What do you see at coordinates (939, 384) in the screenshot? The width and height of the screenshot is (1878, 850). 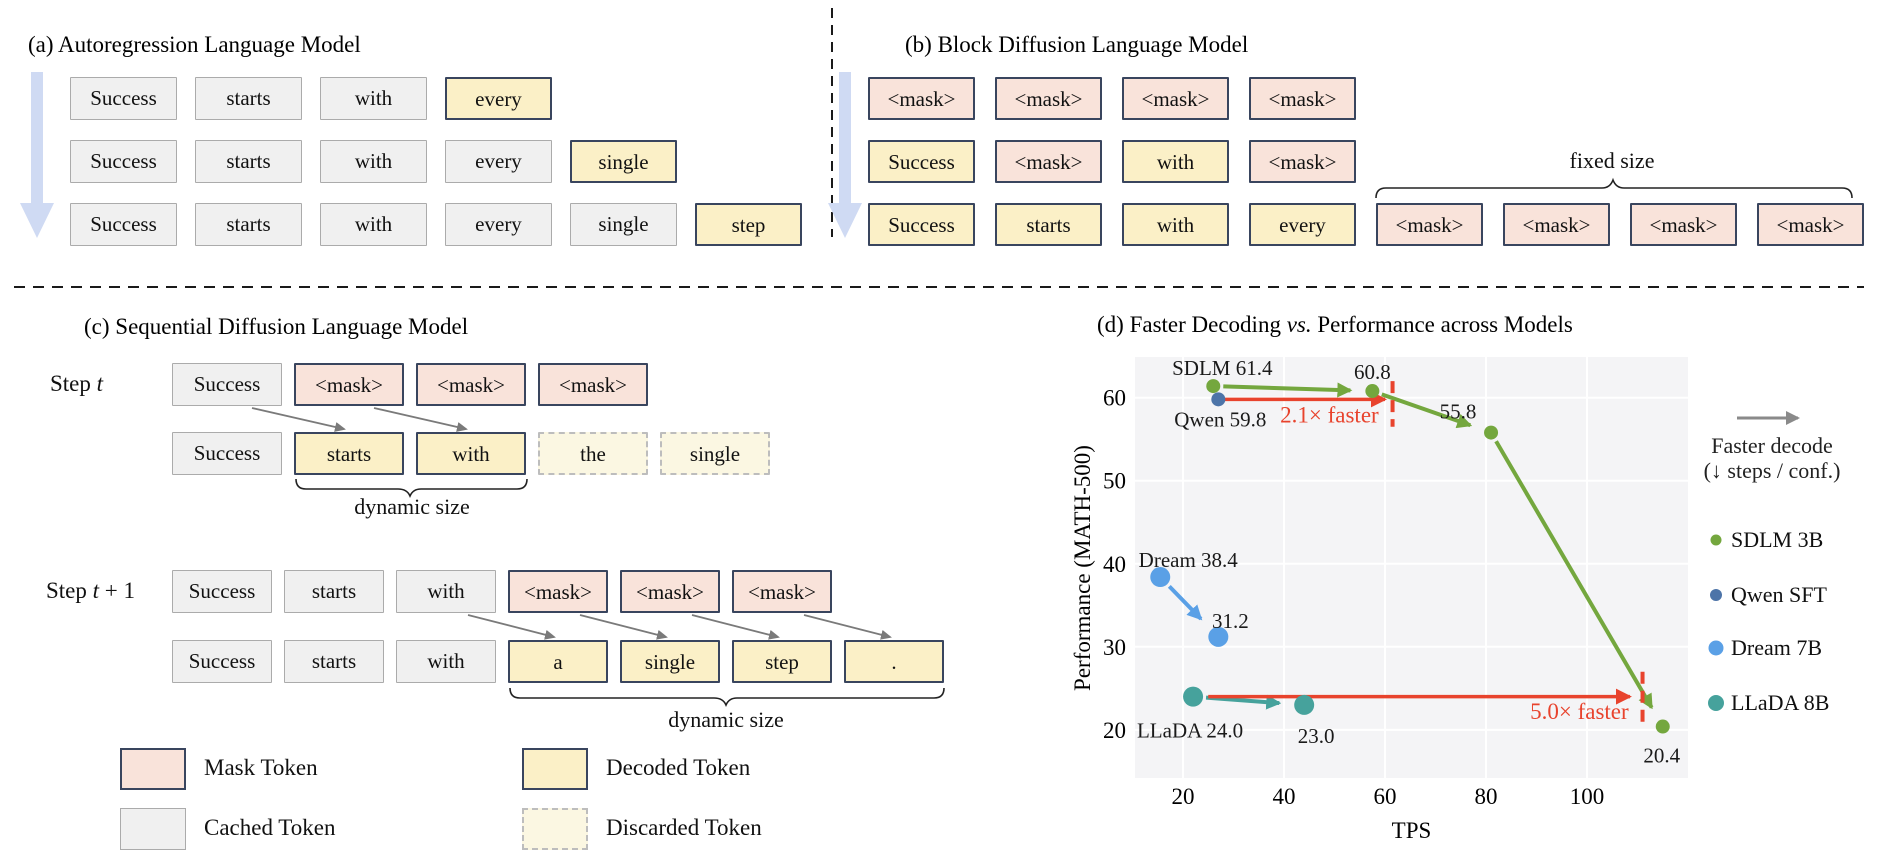 I see `step-t-mask-row: Success <mask> <mask> <mask>` at bounding box center [939, 384].